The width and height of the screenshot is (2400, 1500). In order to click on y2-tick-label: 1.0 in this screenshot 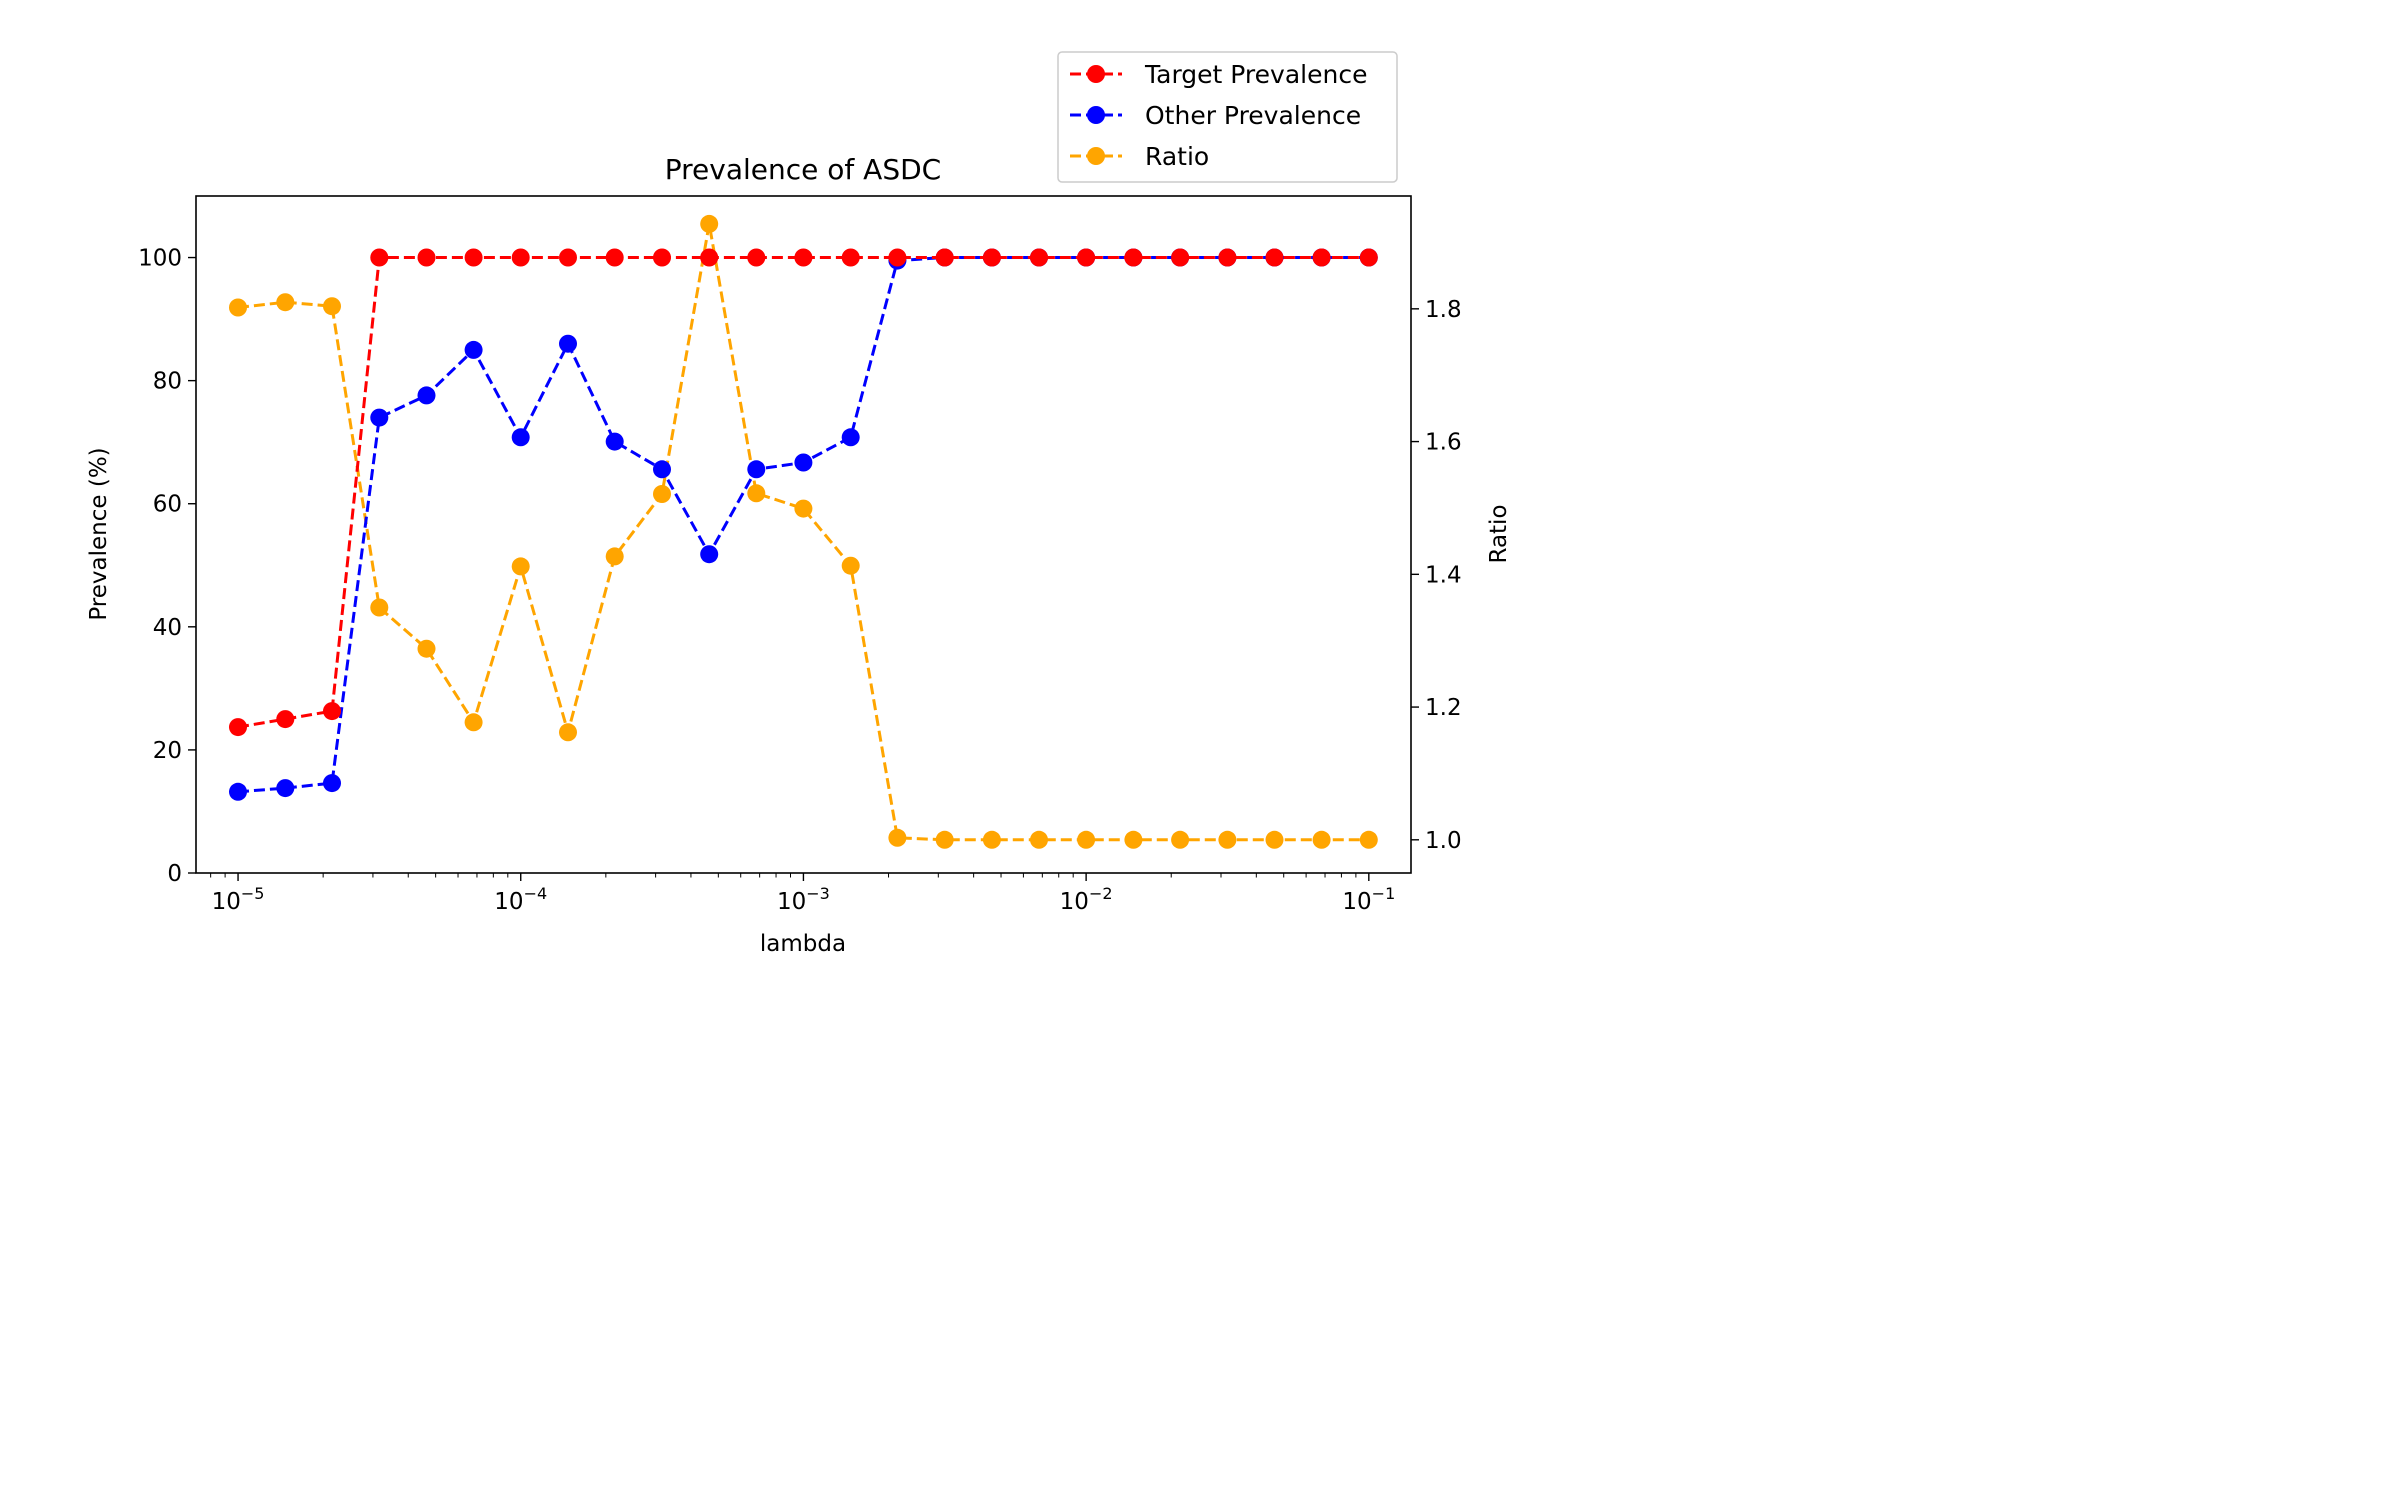, I will do `click(1443, 841)`.